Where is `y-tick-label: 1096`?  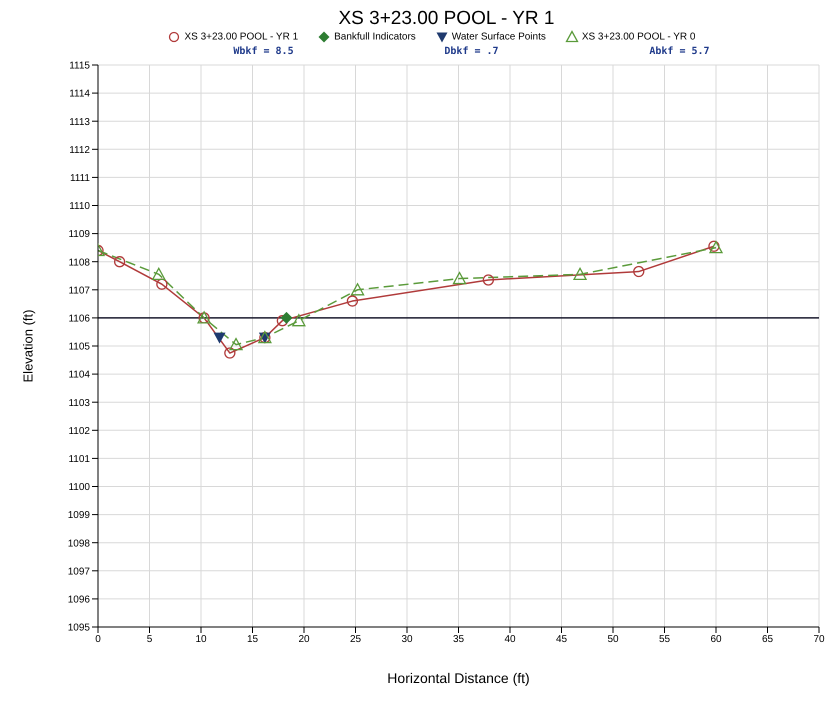 y-tick-label: 1096 is located at coordinates (79, 600).